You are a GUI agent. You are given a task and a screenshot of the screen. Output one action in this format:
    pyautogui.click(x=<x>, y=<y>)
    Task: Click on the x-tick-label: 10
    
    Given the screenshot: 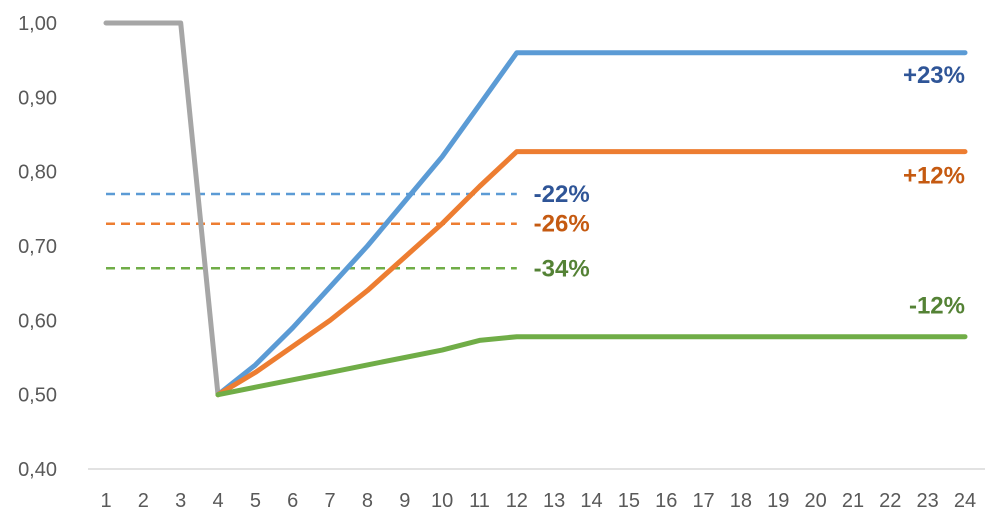 What is the action you would take?
    pyautogui.click(x=442, y=501)
    